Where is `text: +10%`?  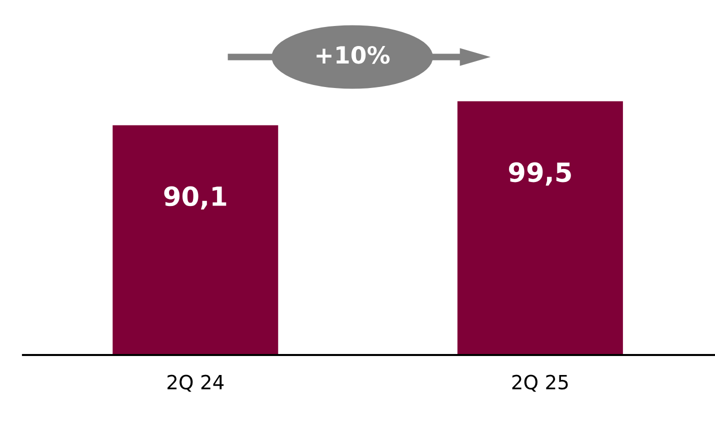
text: +10% is located at coordinates (353, 55).